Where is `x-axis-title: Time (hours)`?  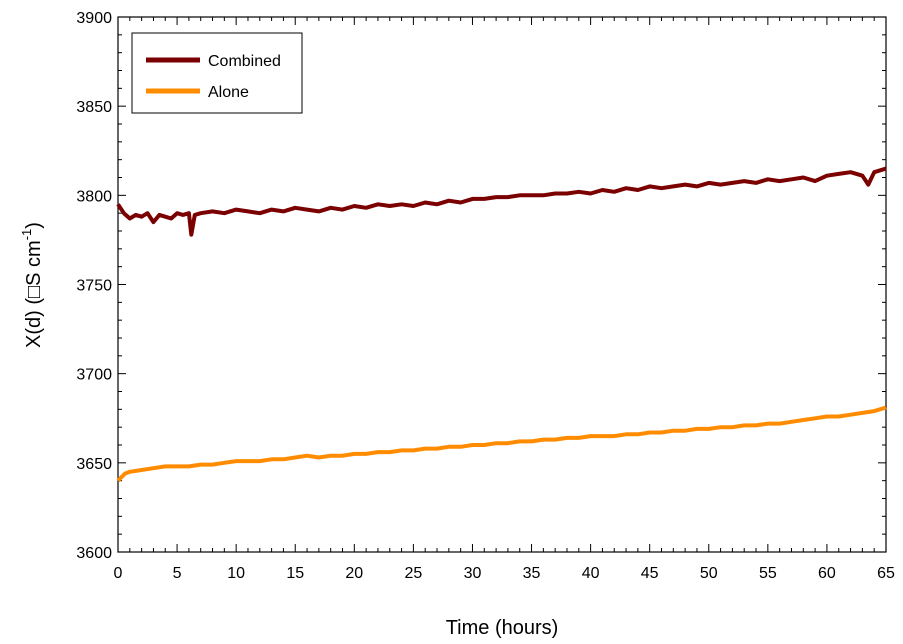 x-axis-title: Time (hours) is located at coordinates (502, 628).